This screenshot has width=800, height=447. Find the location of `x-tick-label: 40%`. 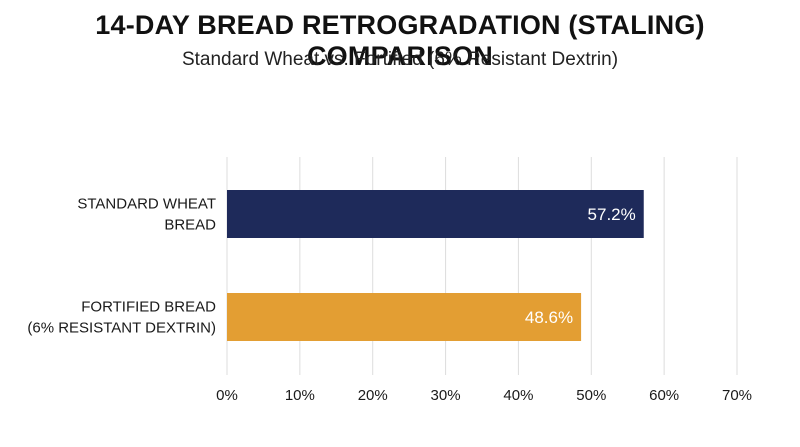

x-tick-label: 40% is located at coordinates (518, 395).